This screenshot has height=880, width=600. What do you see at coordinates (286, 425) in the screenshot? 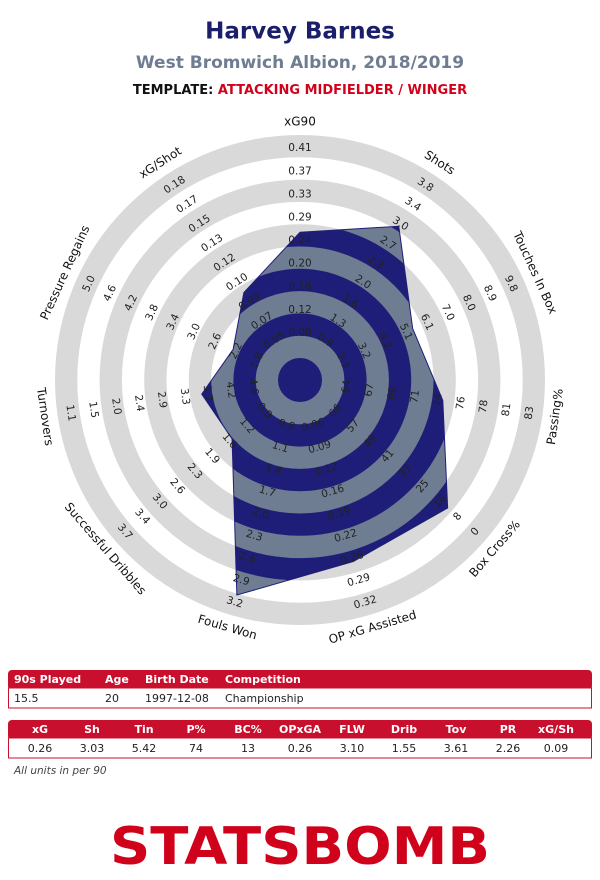
I see `tick-label: 0.8` at bounding box center [286, 425].